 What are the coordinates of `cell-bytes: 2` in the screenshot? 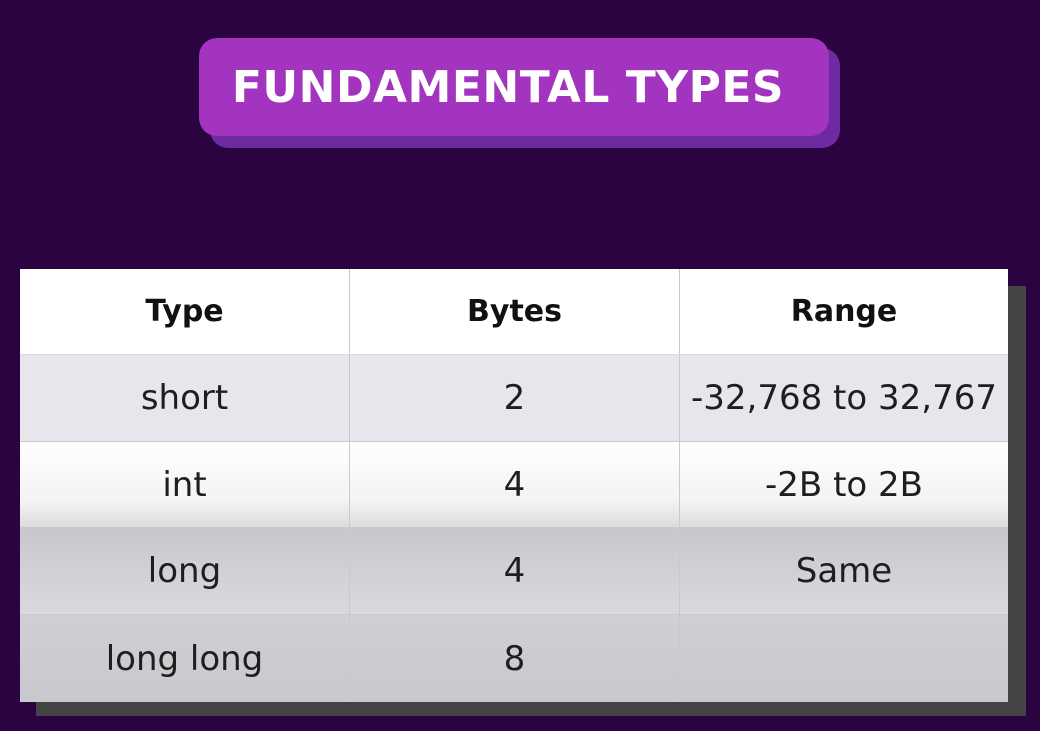 It's located at (515, 398).